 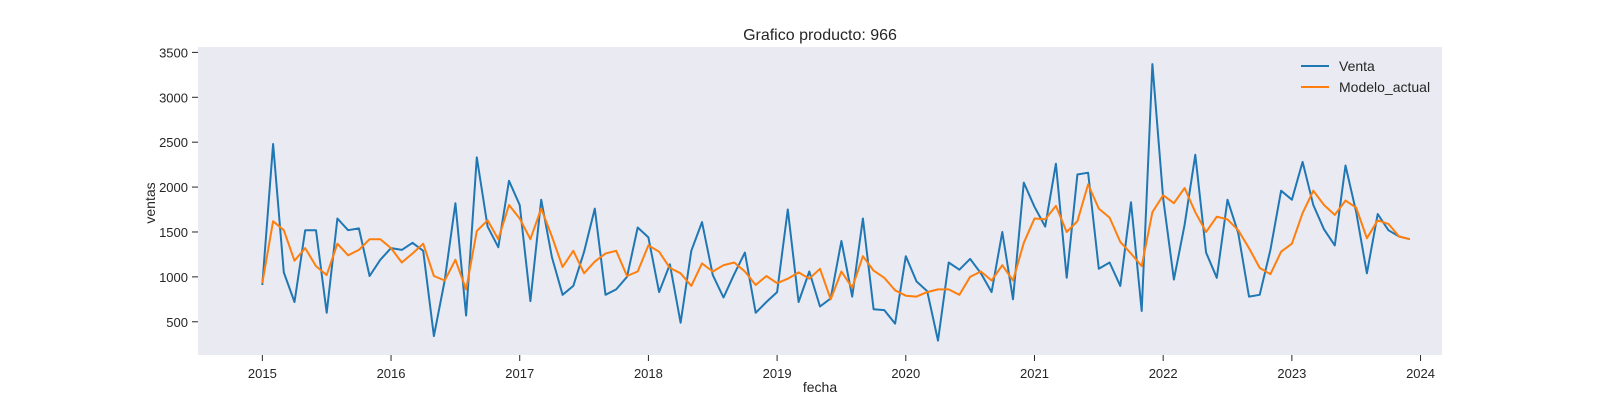 I want to click on y-tick-label: 1000, so click(x=173, y=277).